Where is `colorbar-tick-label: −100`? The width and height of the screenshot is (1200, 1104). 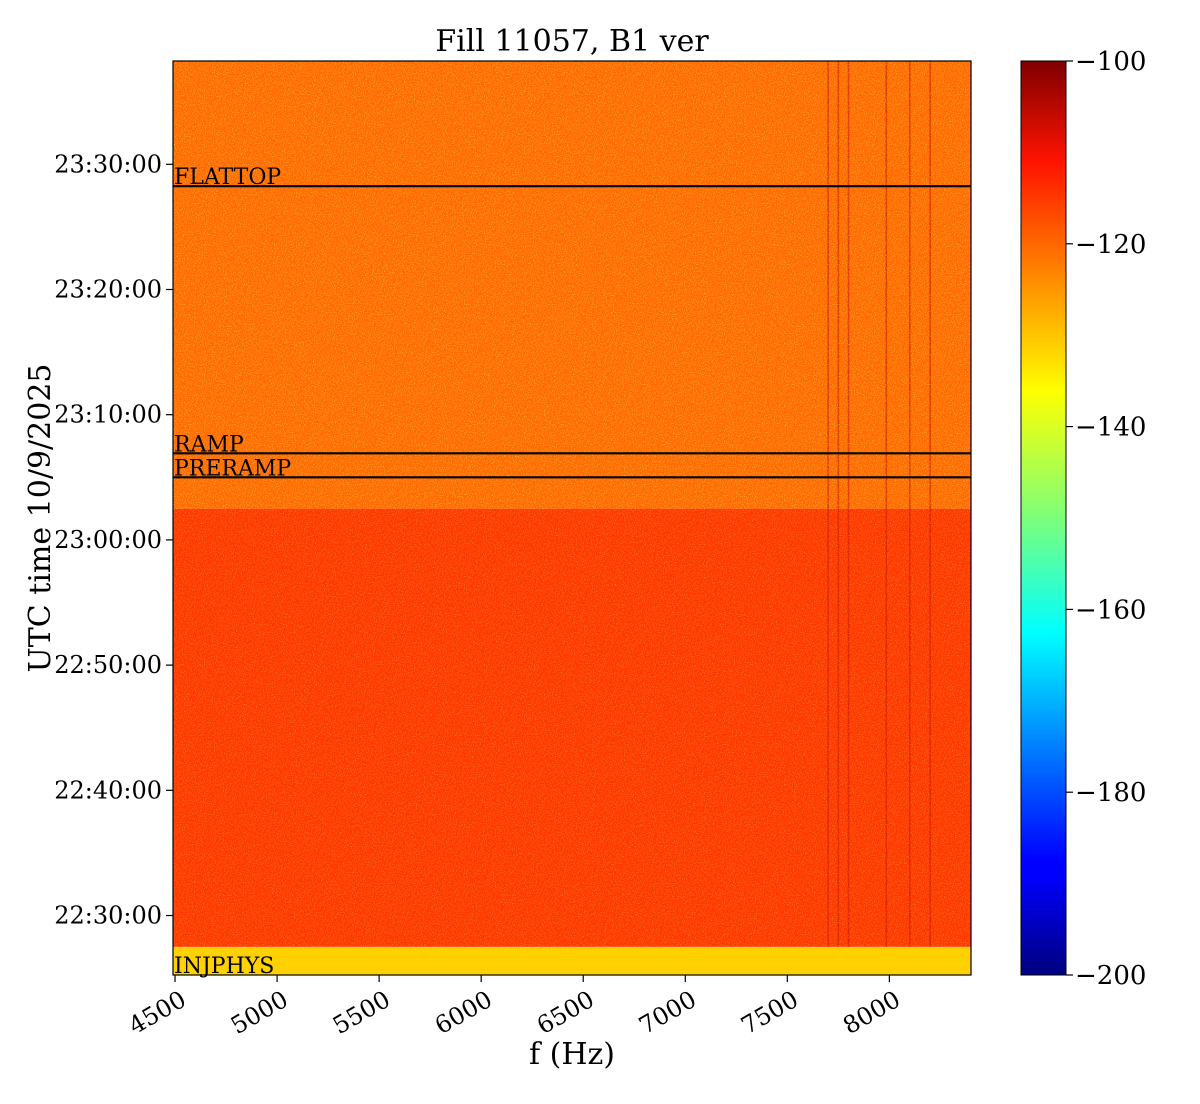 colorbar-tick-label: −100 is located at coordinates (1110, 62).